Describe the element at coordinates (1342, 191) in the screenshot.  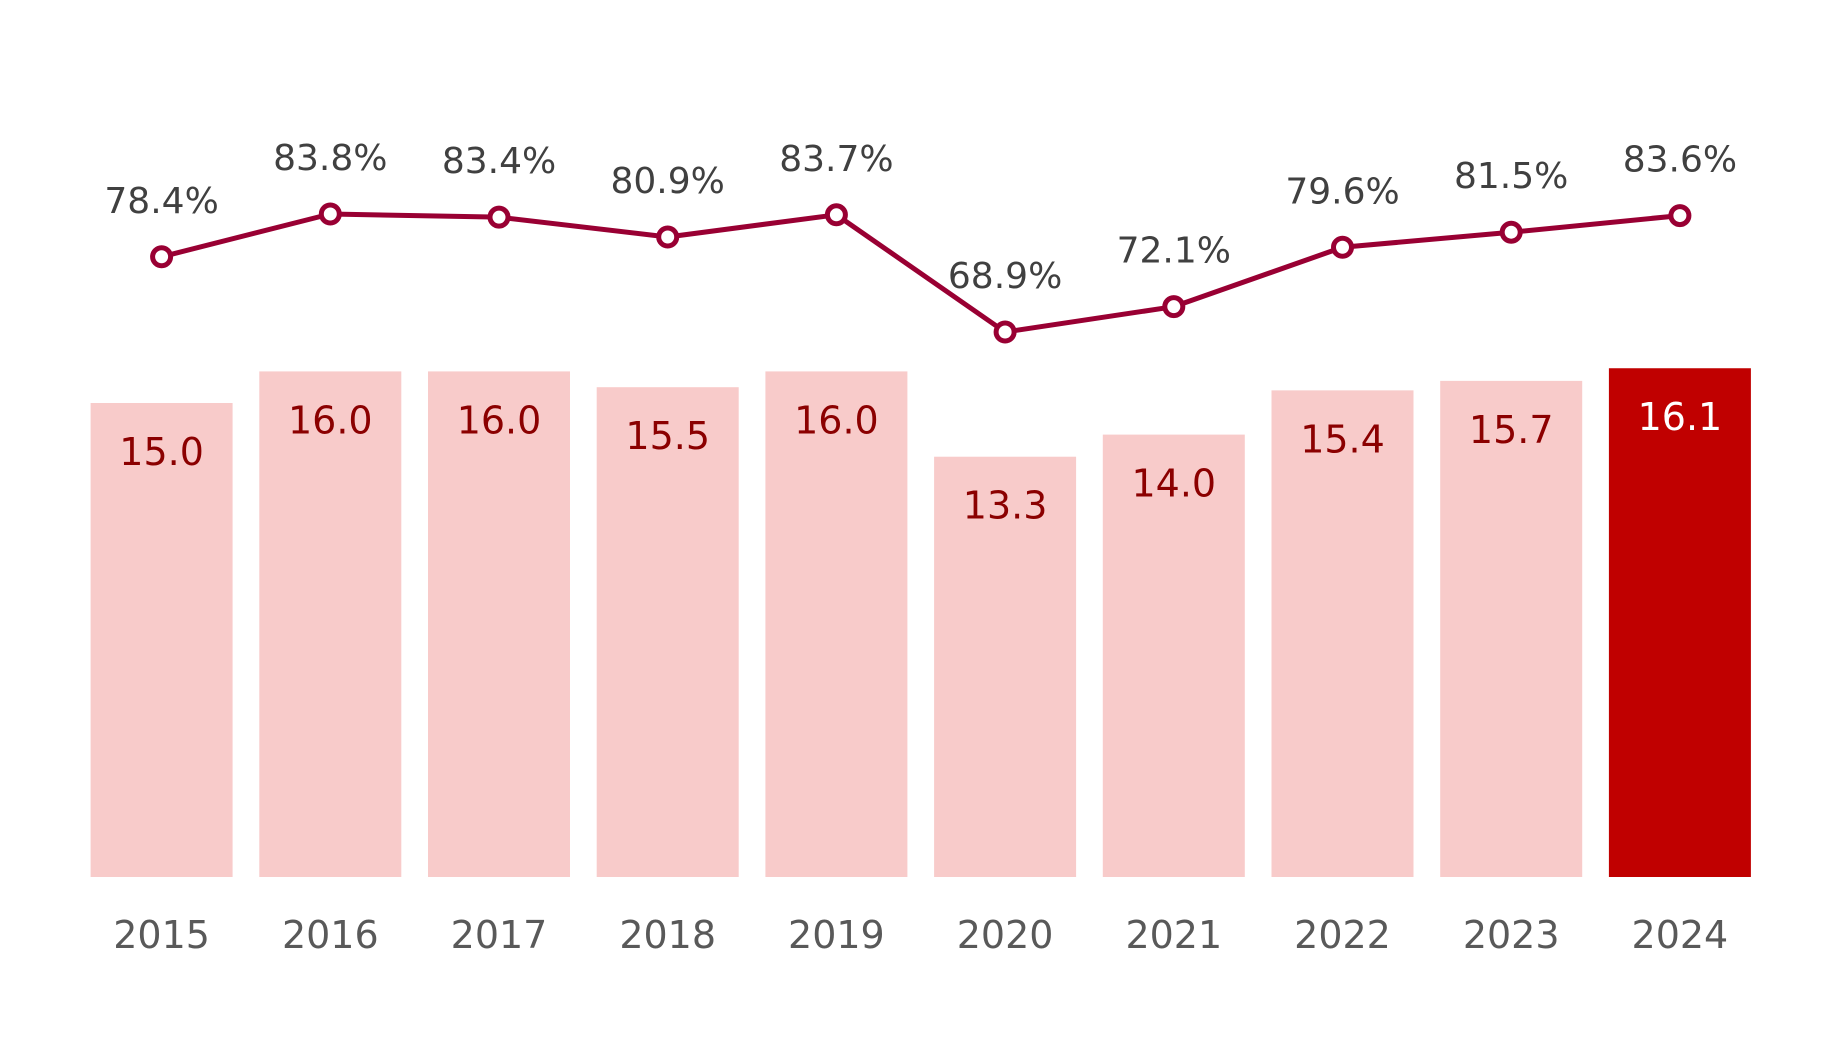
I see `line-value-label: 79.6%` at that location.